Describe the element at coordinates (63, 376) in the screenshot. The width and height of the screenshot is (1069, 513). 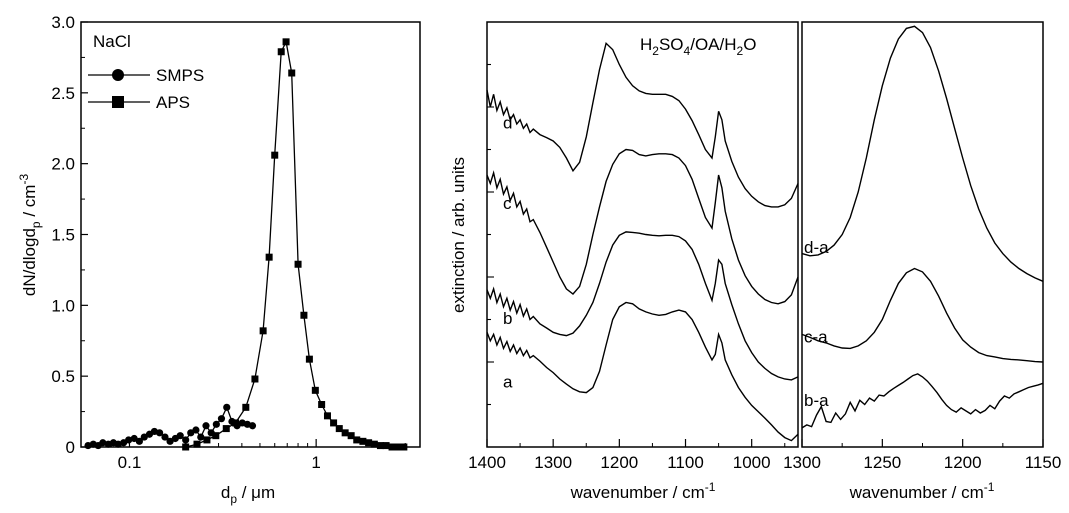
I see `panel-a-ytick-label: 0.5` at that location.